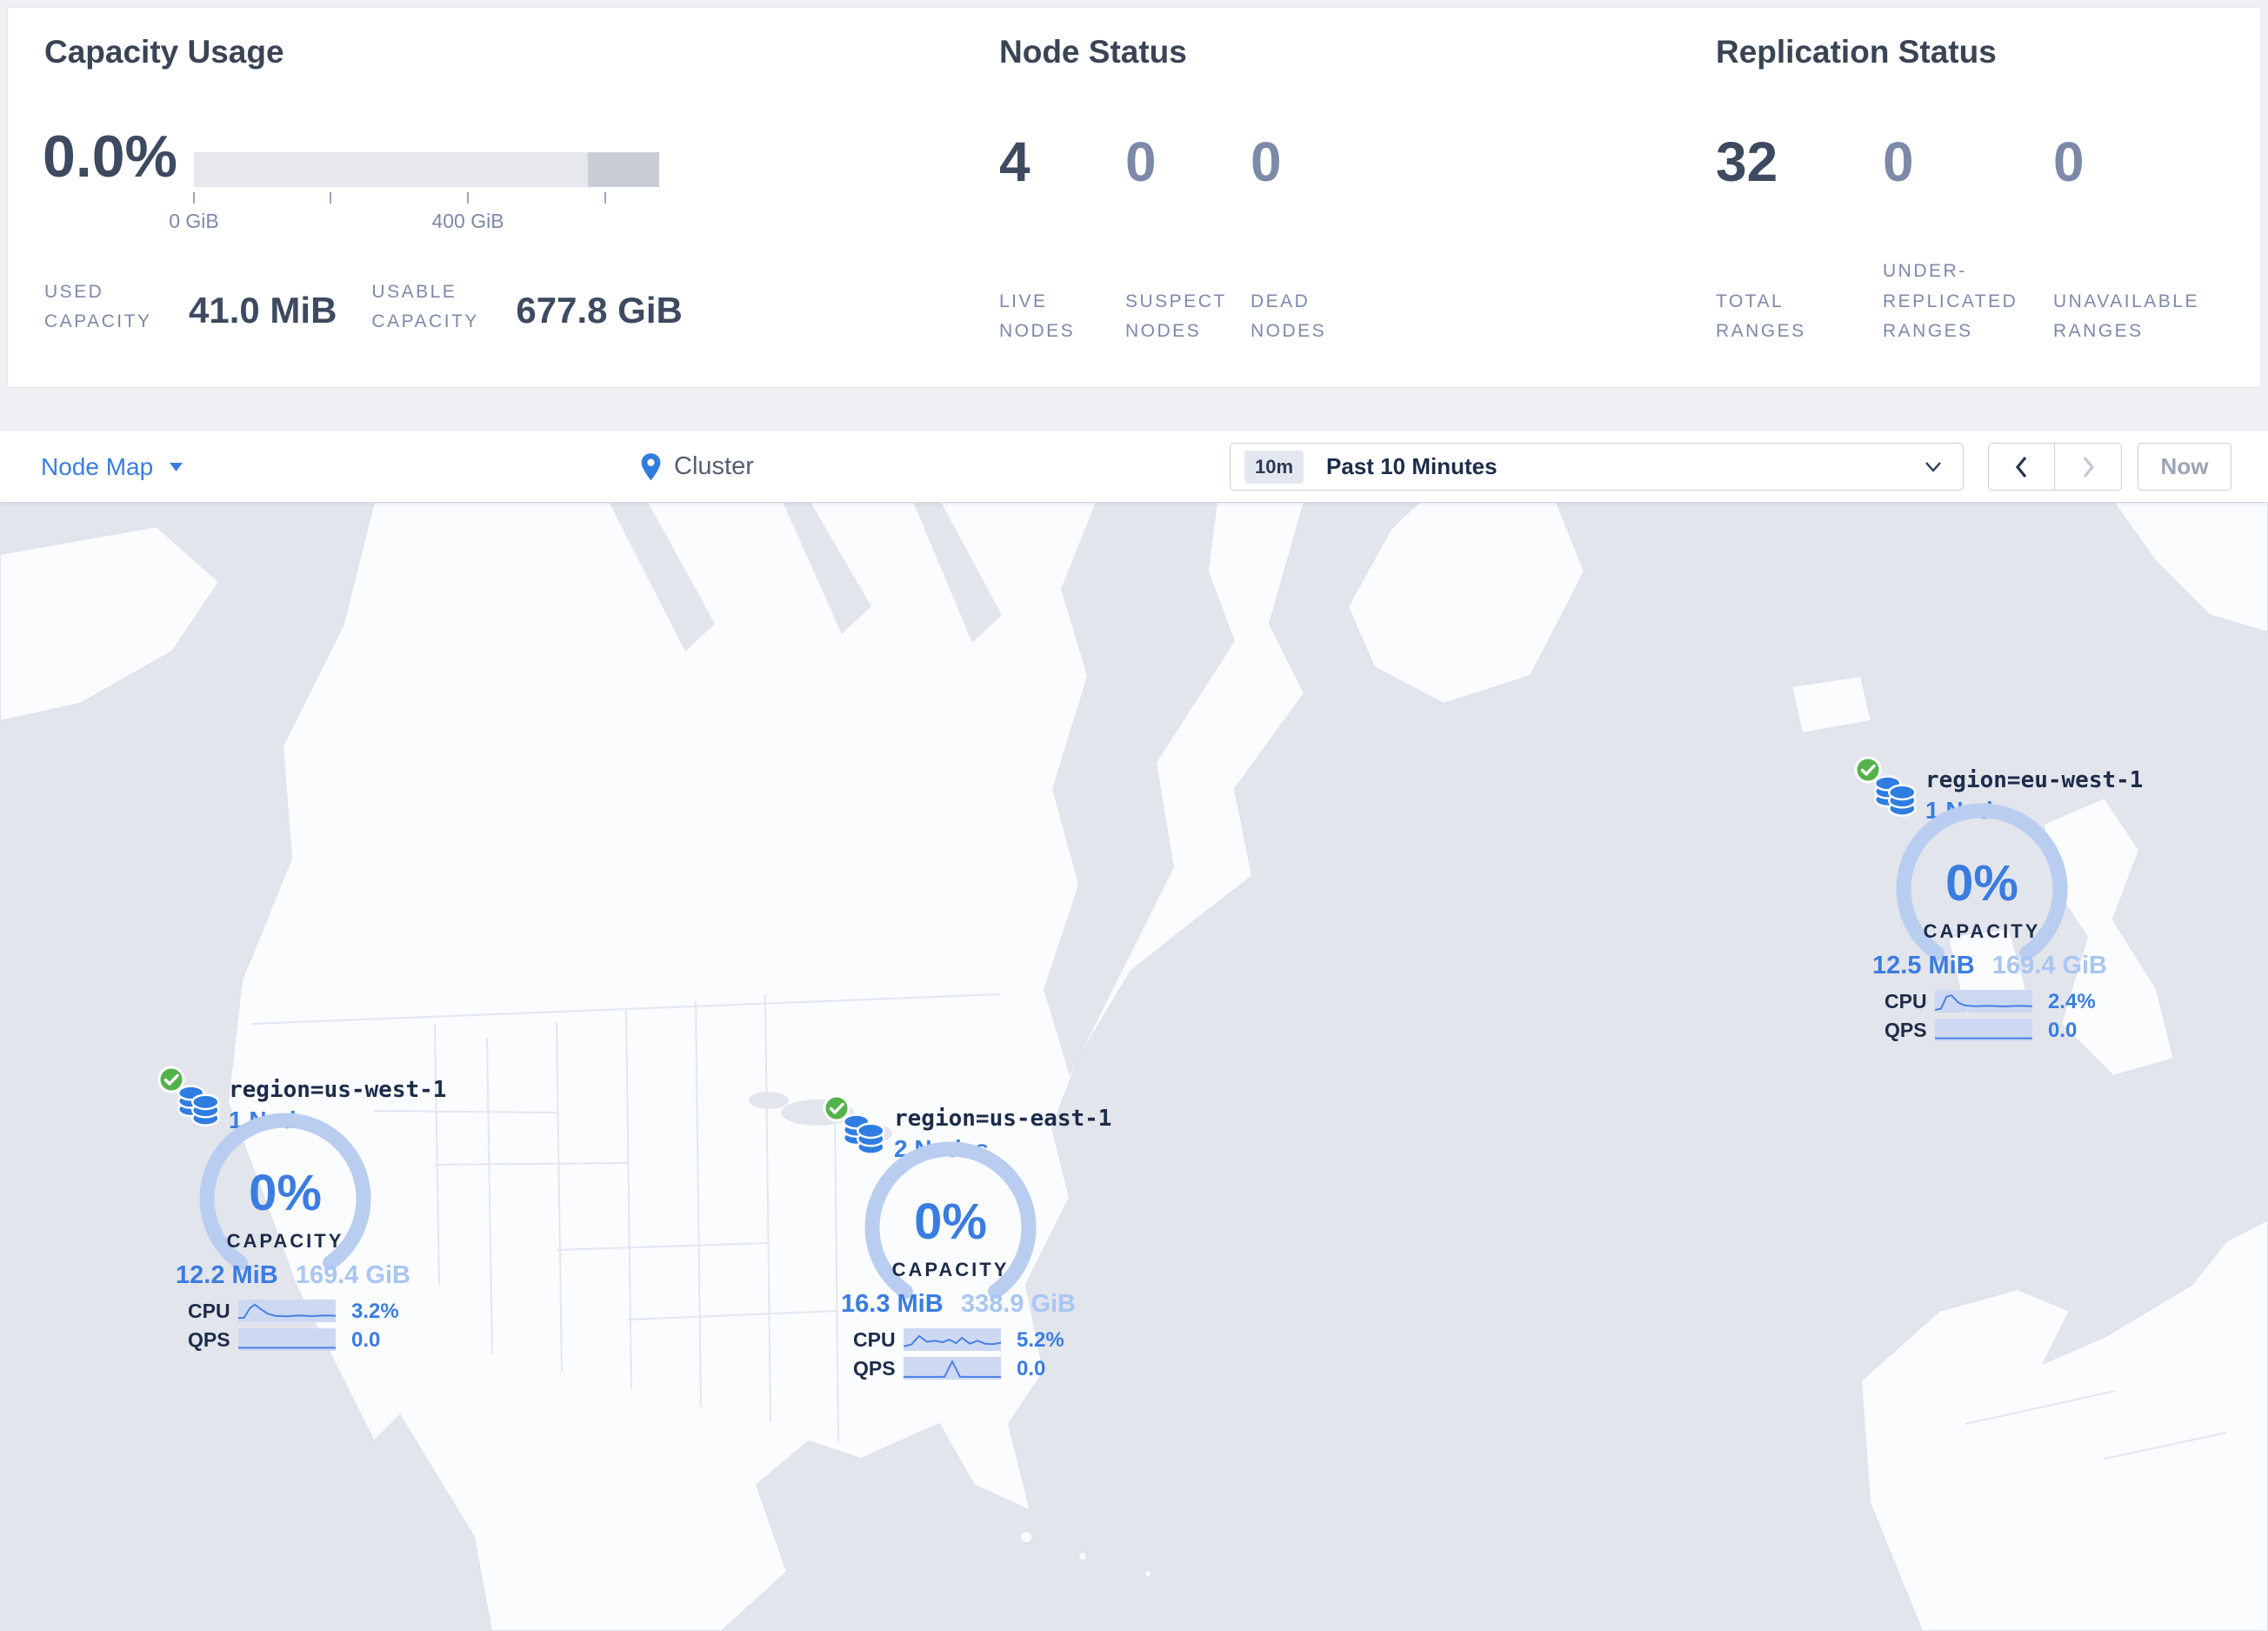 The image size is (2268, 1631). I want to click on location-pin-icon, so click(651, 466).